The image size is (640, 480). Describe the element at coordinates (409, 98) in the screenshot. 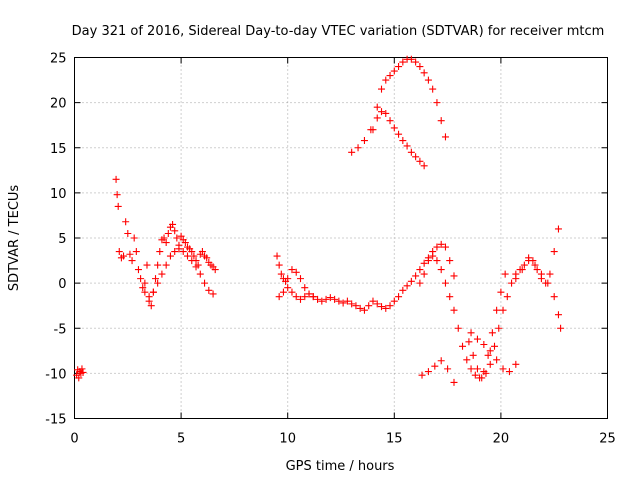

I see `series-arc7` at that location.